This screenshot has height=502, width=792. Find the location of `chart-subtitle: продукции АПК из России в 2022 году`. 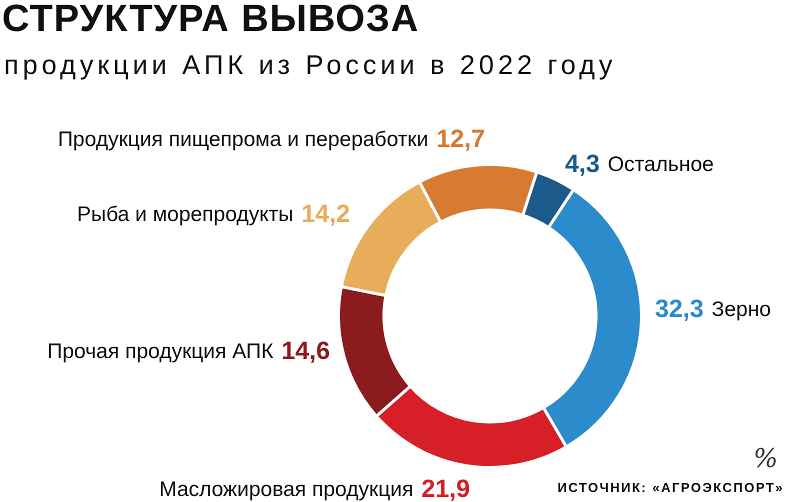

chart-subtitle: продукции АПК из России в 2022 году is located at coordinates (310, 65).